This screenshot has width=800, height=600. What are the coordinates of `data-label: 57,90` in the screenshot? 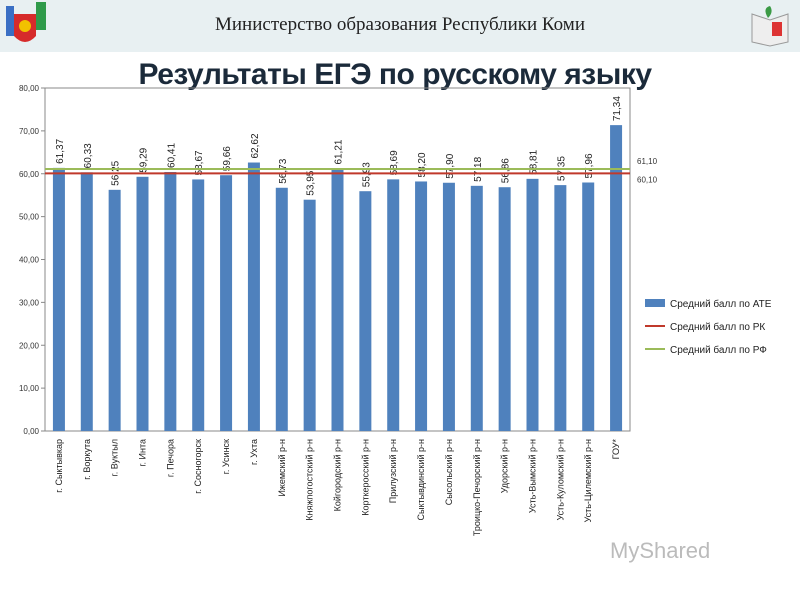 It's located at (450, 165).